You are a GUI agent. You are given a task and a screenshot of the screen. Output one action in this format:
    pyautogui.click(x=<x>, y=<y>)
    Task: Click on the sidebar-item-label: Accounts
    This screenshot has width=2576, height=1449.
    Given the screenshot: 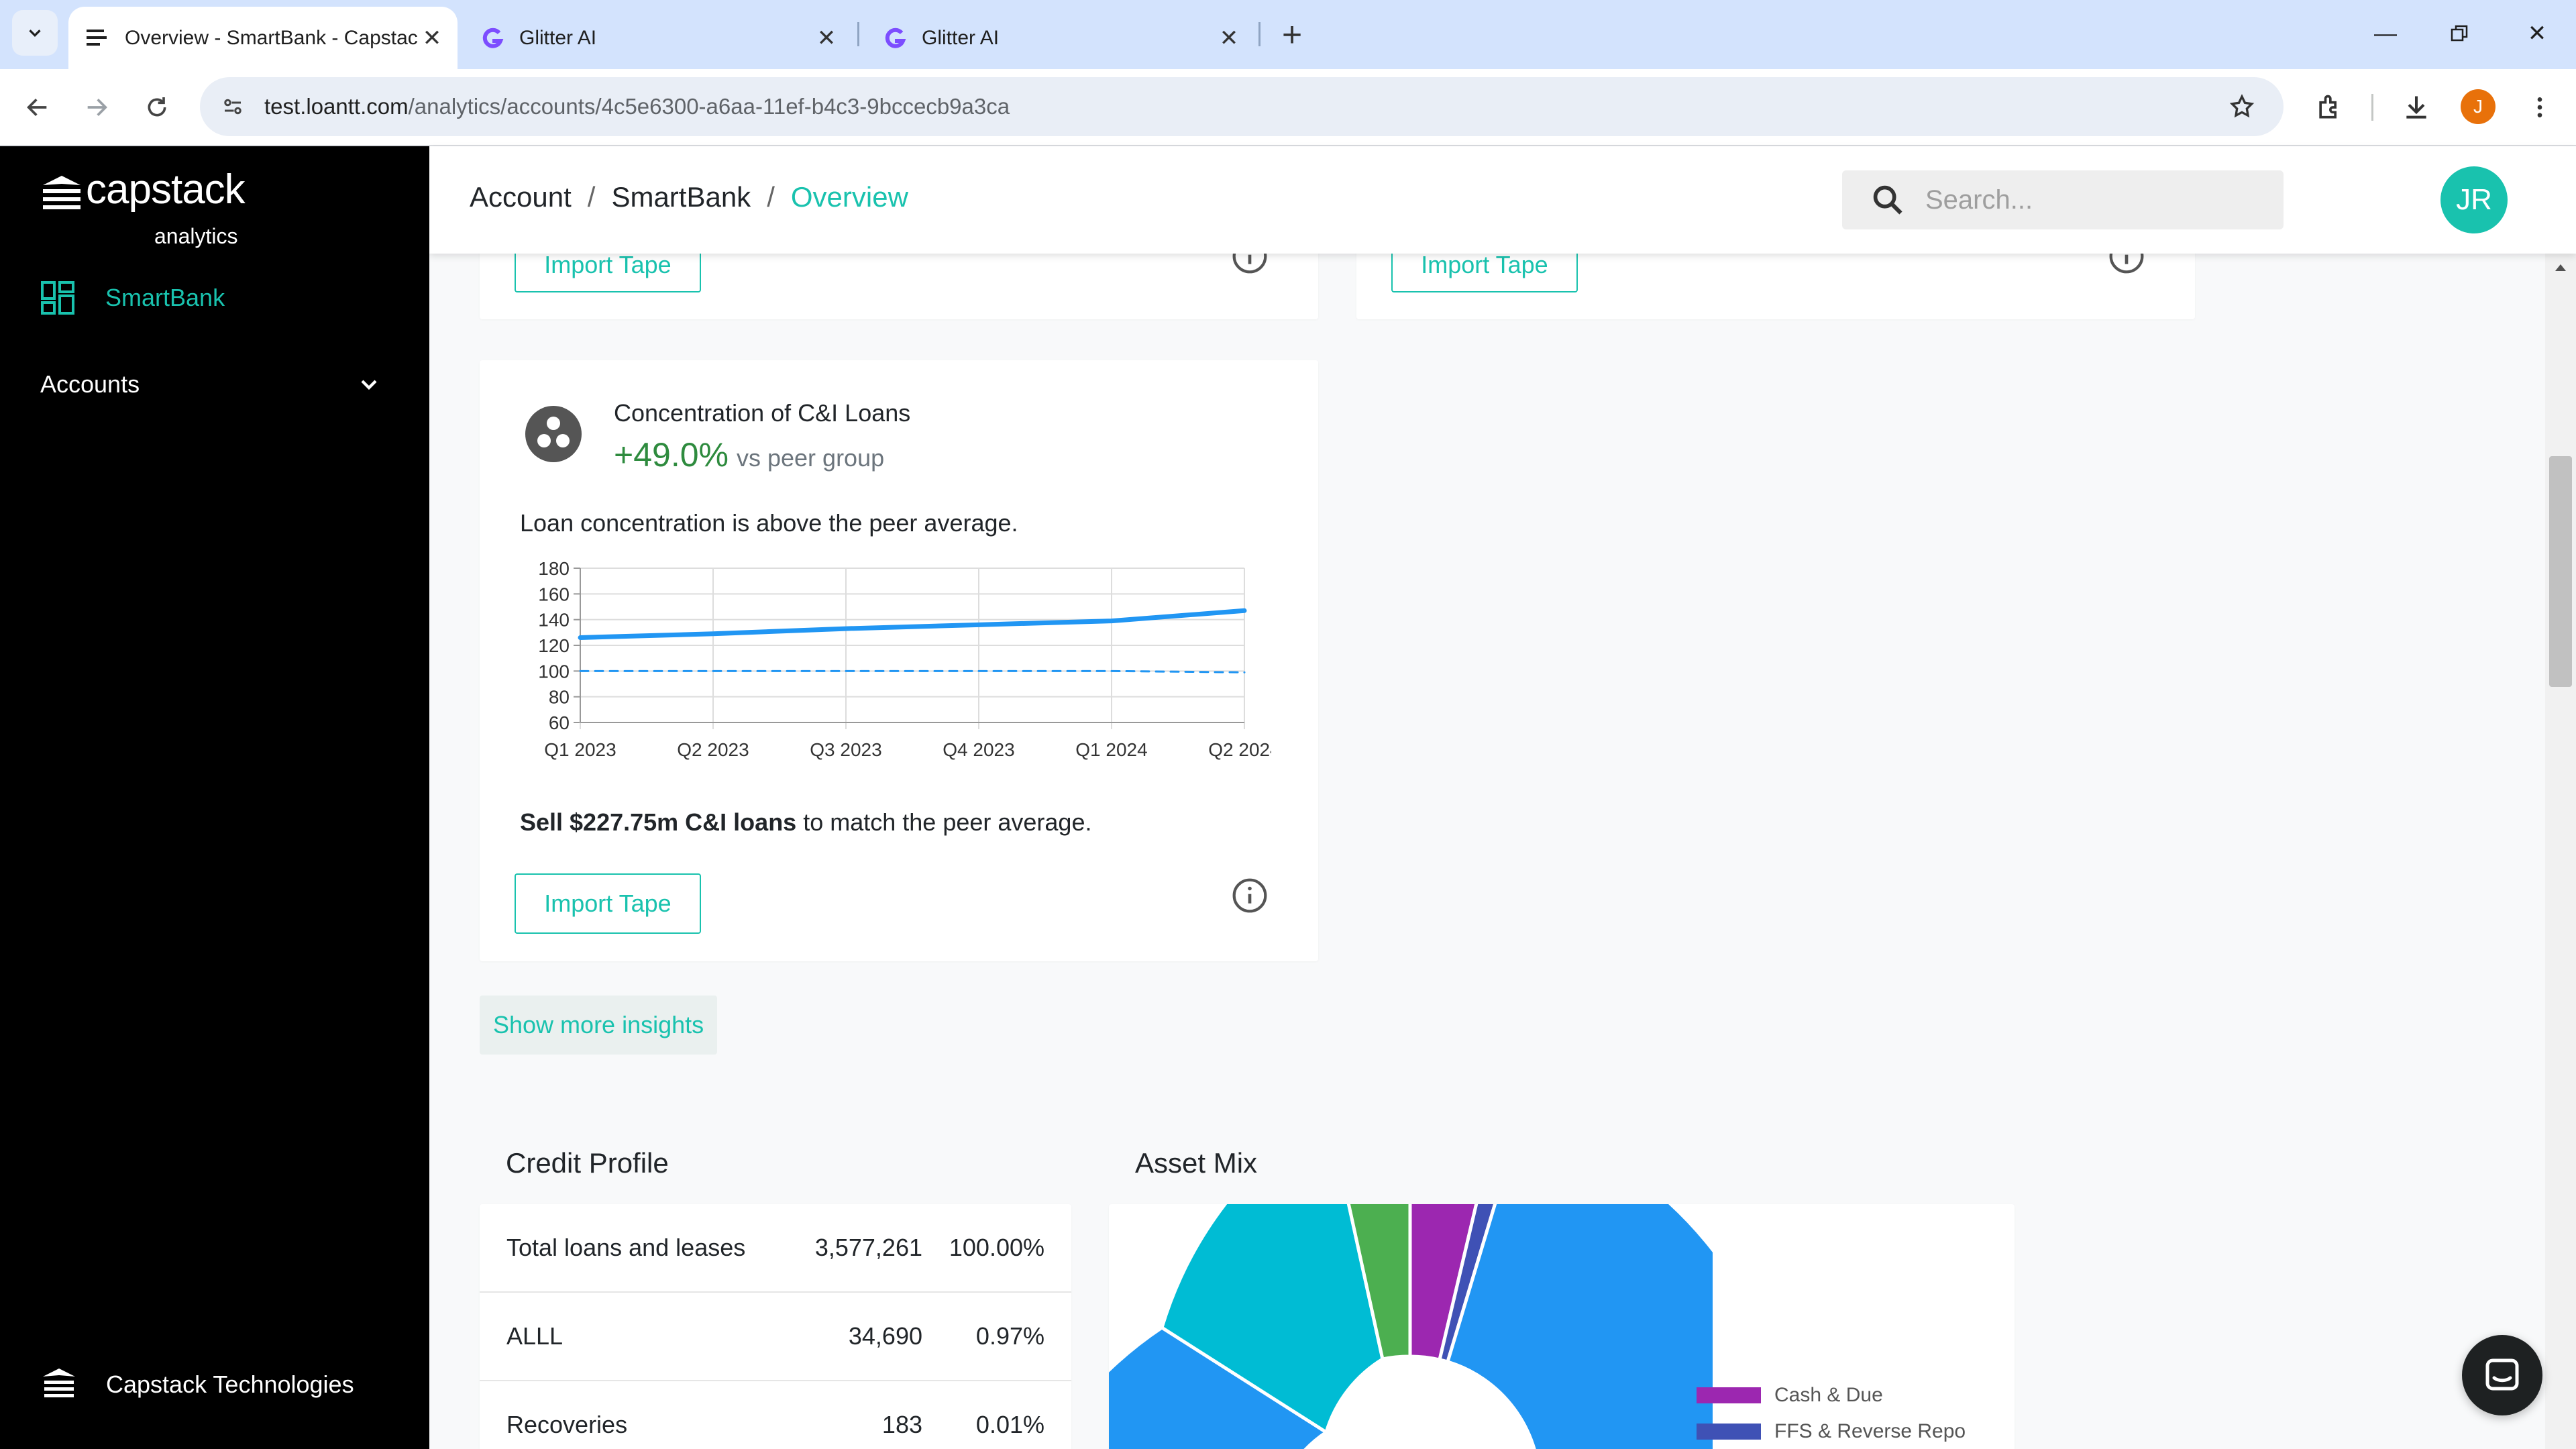 What is the action you would take?
    pyautogui.click(x=90, y=384)
    